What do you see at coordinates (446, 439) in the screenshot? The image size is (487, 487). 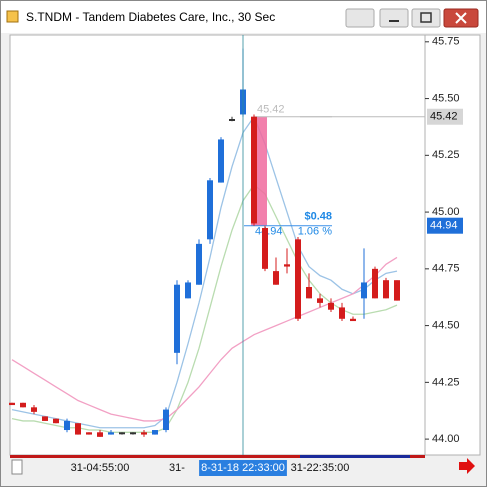 I see `y-tick-label: 44.00` at bounding box center [446, 439].